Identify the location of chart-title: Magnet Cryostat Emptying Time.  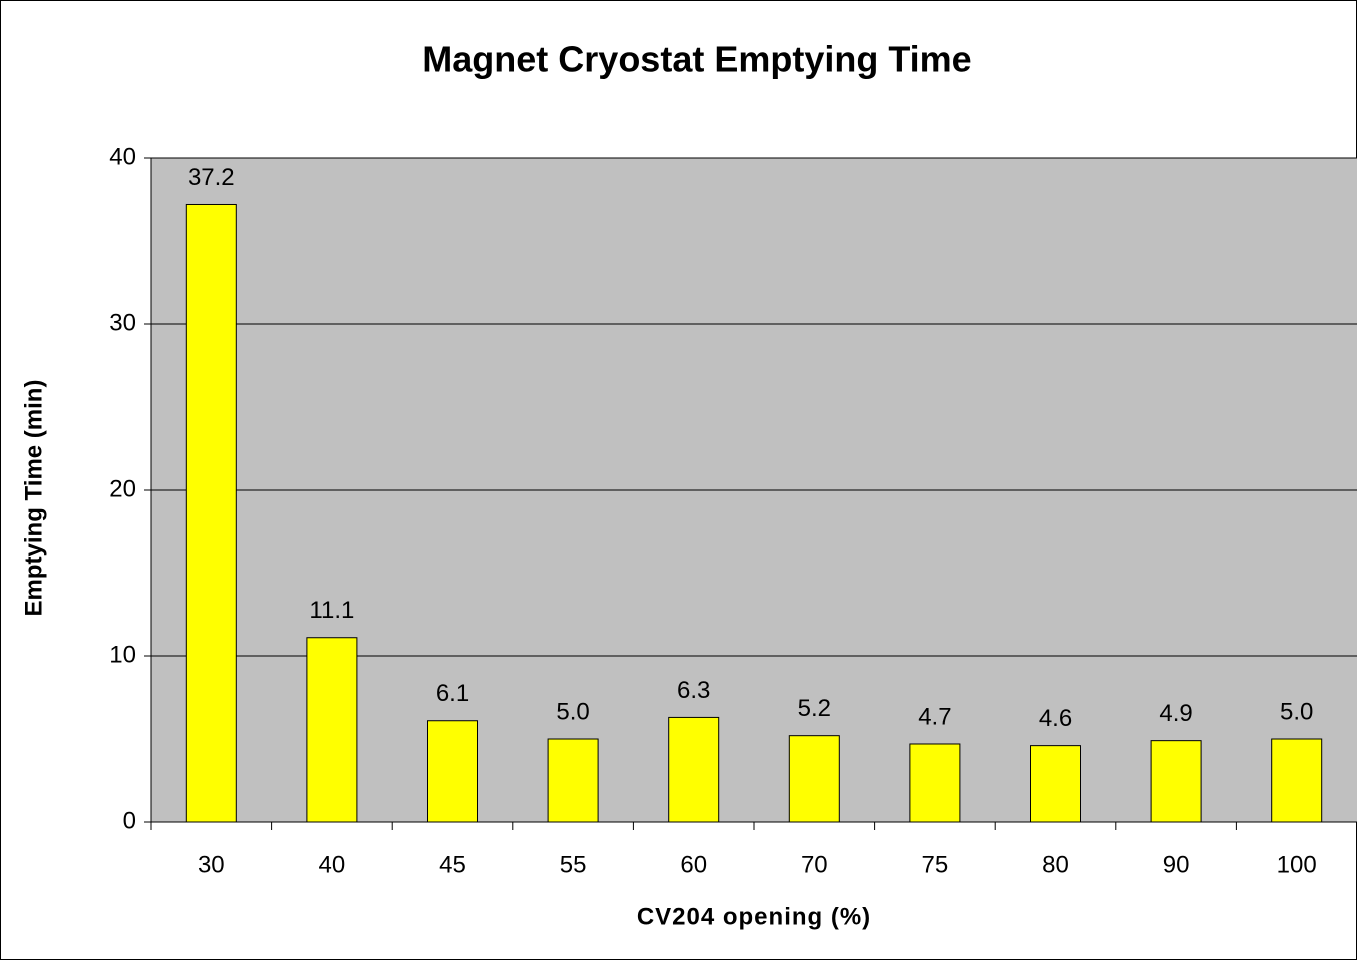
(696, 59).